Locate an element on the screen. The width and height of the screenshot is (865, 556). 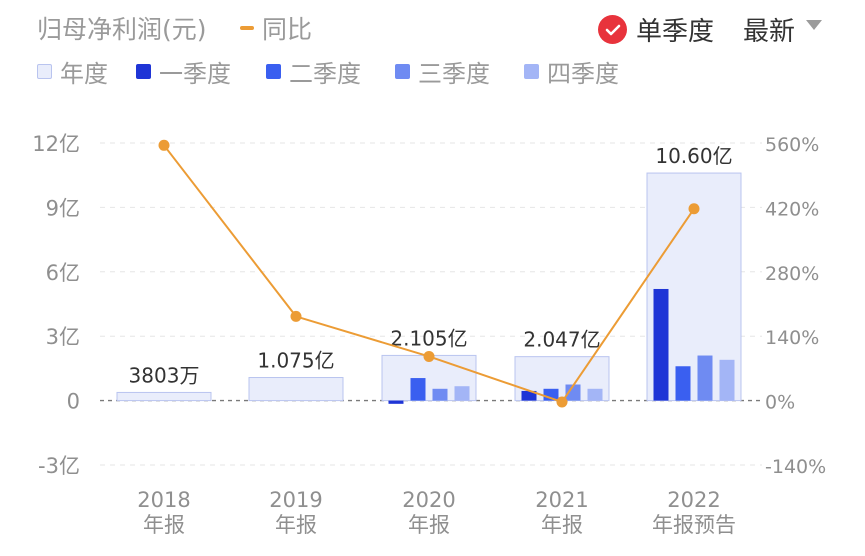
legend-q4: 四季度 is located at coordinates (571, 71).